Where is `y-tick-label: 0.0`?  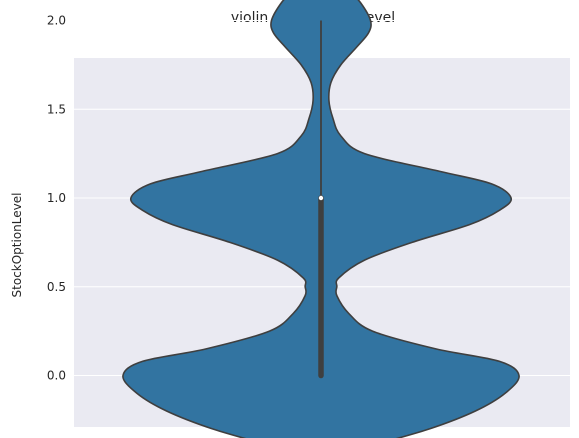 y-tick-label: 0.0 is located at coordinates (56, 376).